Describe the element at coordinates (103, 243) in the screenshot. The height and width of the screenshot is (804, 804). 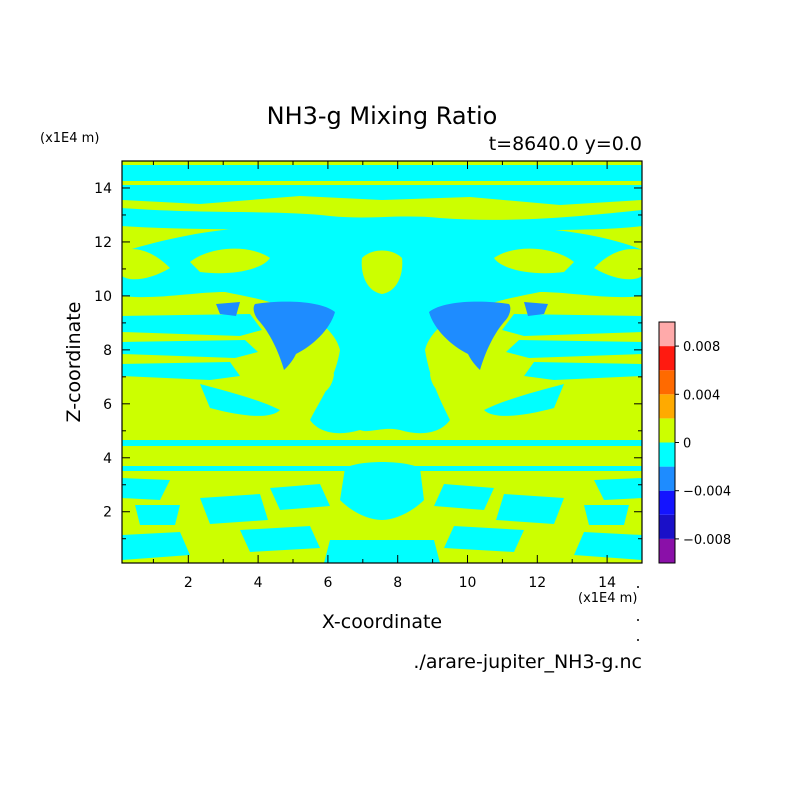
I see `y-tick-label: 12` at that location.